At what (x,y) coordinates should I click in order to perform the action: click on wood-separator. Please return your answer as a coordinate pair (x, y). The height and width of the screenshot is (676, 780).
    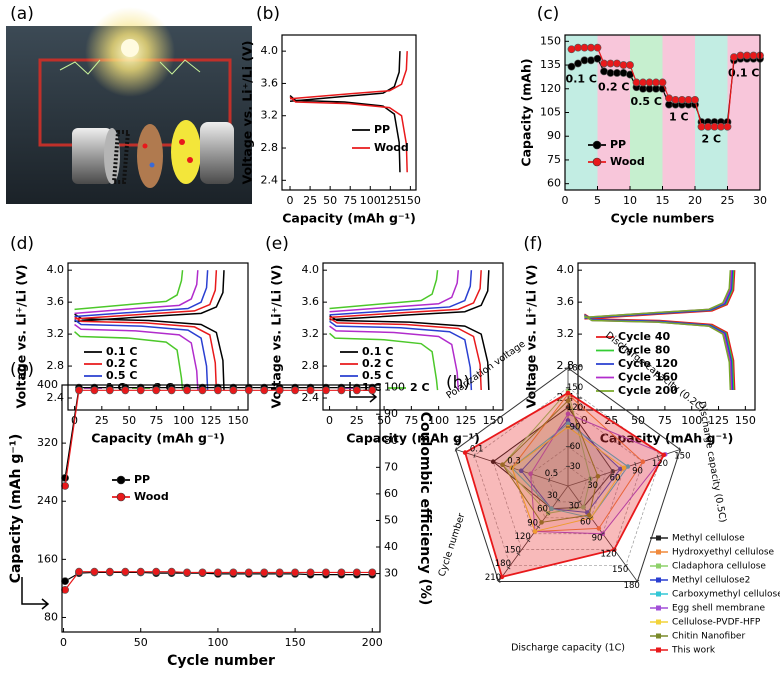
    Looking at the image, I should click on (150, 156).